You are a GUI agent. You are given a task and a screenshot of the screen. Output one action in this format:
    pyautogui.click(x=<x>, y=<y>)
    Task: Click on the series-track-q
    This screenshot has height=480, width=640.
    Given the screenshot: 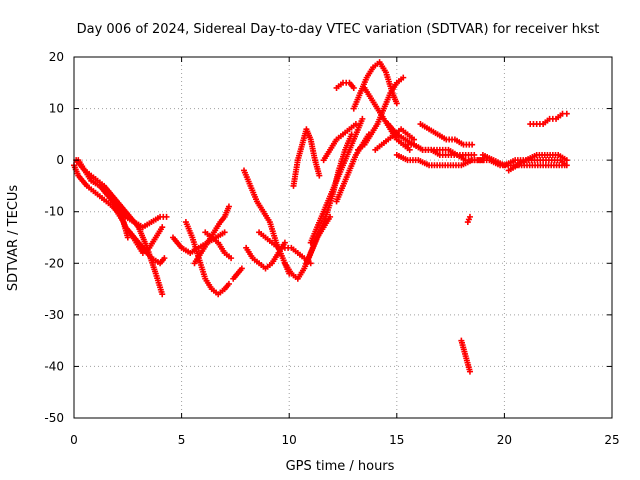 What is the action you would take?
    pyautogui.click(x=336, y=180)
    